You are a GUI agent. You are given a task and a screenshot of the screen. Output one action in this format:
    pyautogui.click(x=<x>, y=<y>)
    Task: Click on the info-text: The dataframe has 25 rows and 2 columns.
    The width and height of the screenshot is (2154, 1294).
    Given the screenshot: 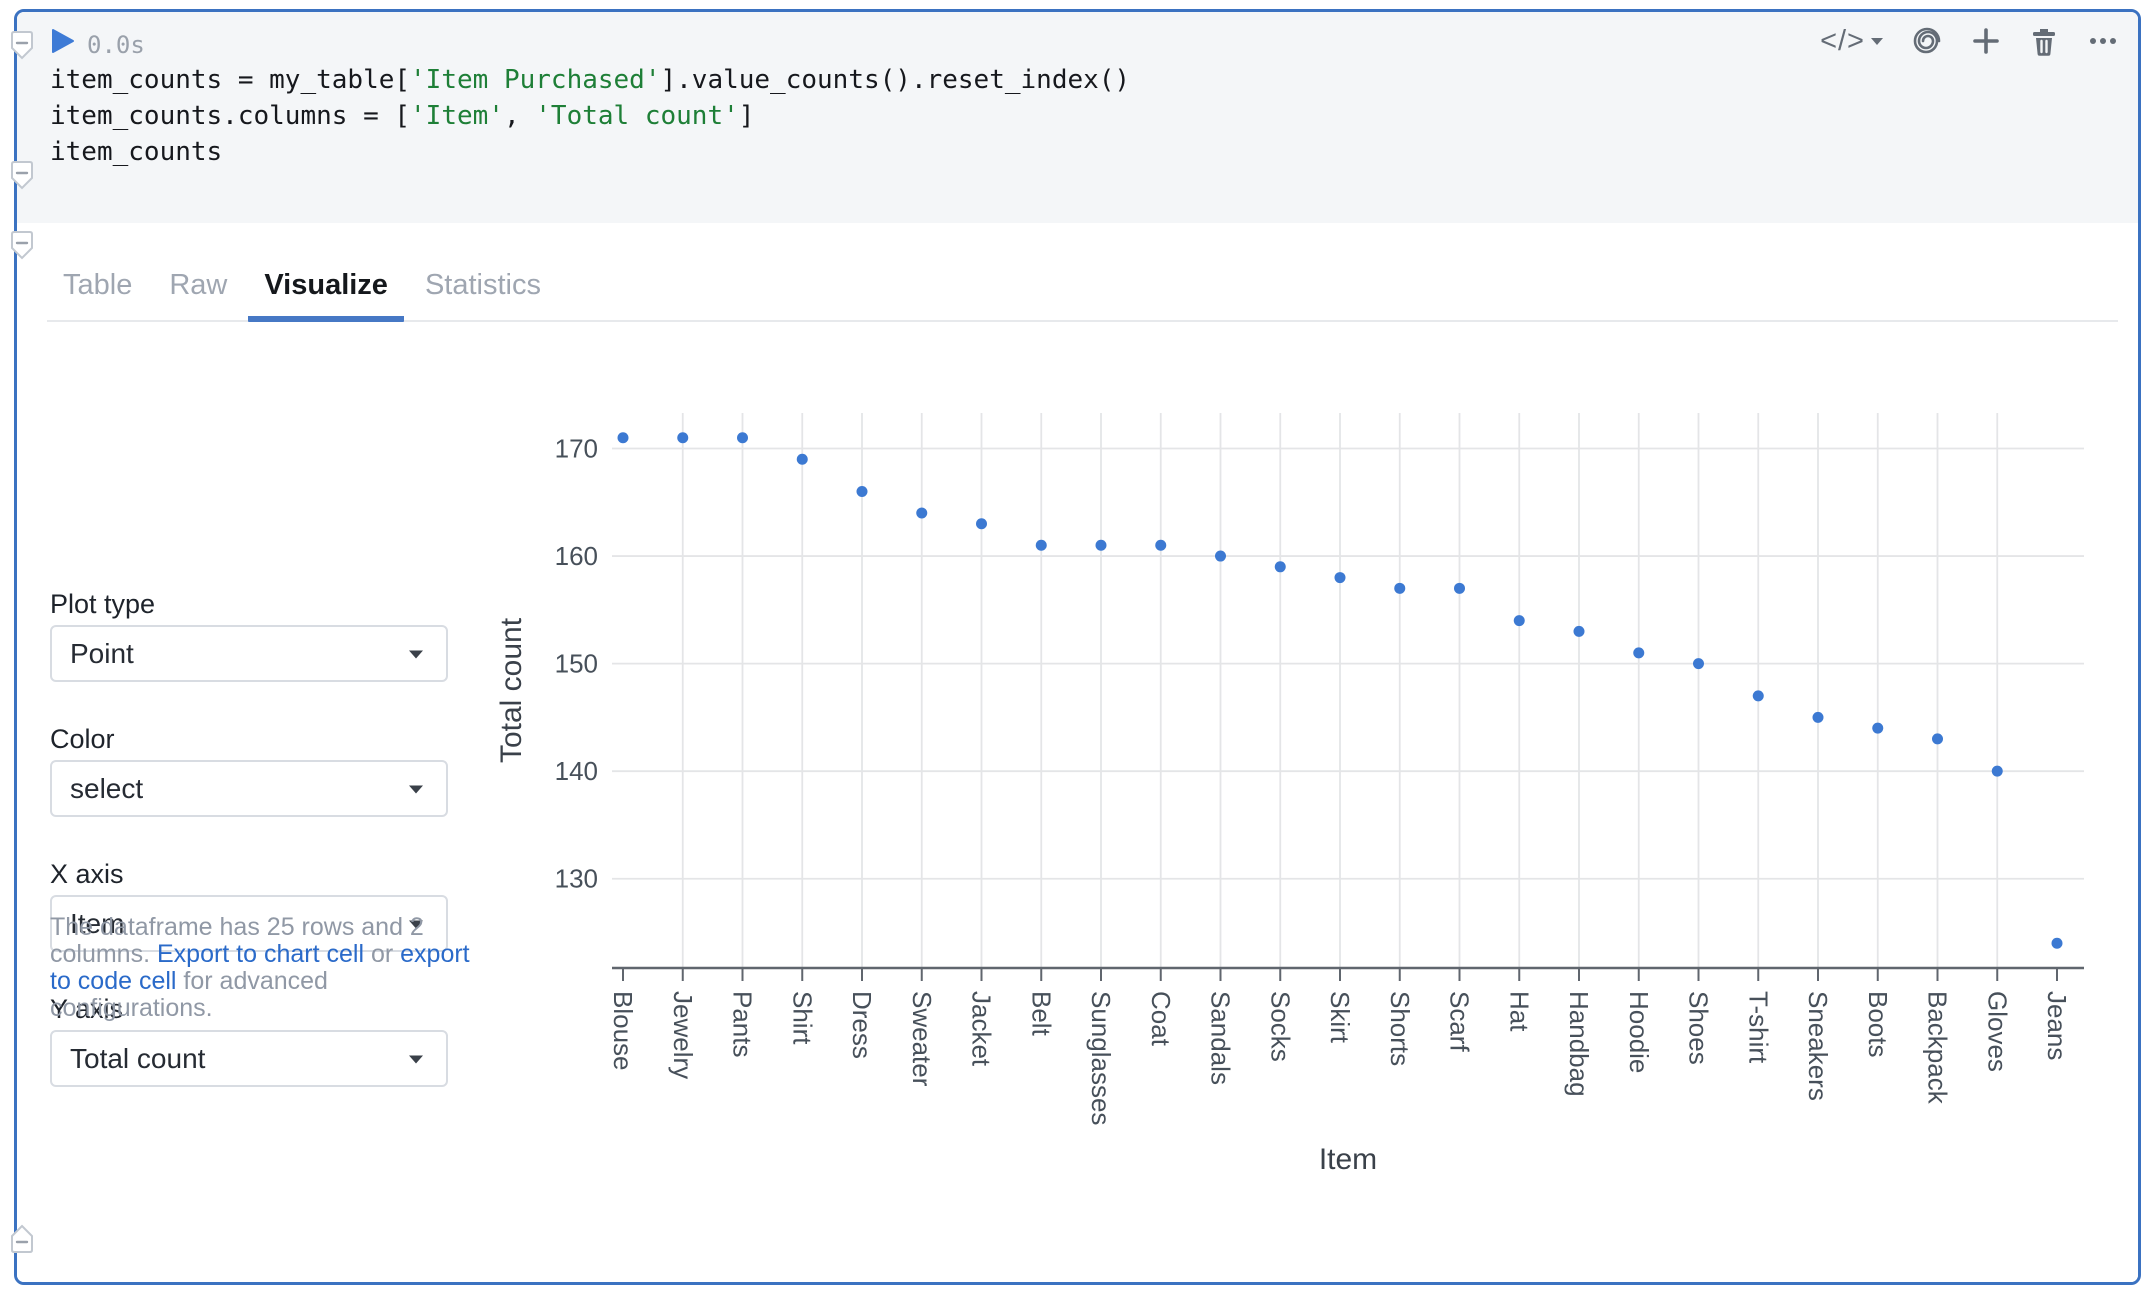 What is the action you would take?
    pyautogui.click(x=237, y=940)
    